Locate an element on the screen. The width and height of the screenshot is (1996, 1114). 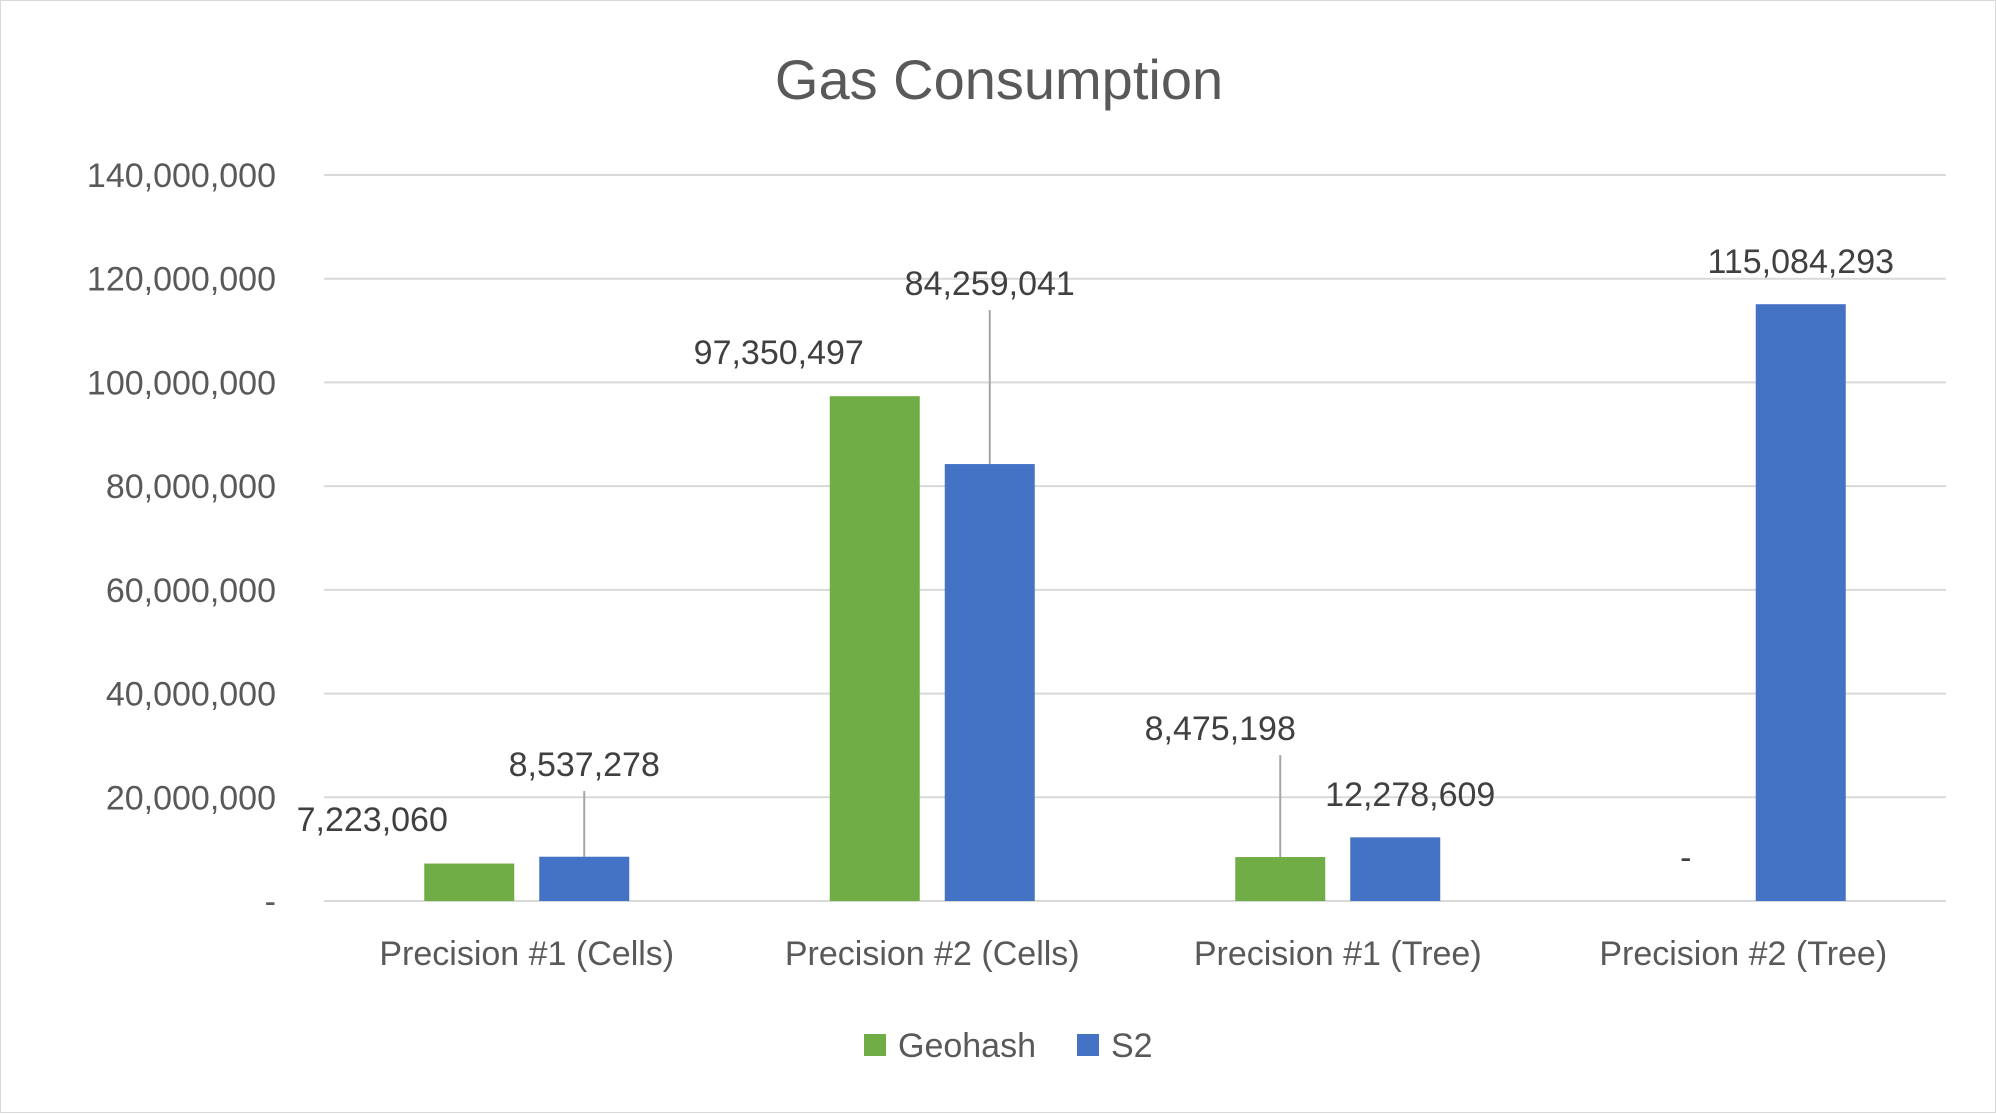
legend: Geohash S2 is located at coordinates (1008, 1046).